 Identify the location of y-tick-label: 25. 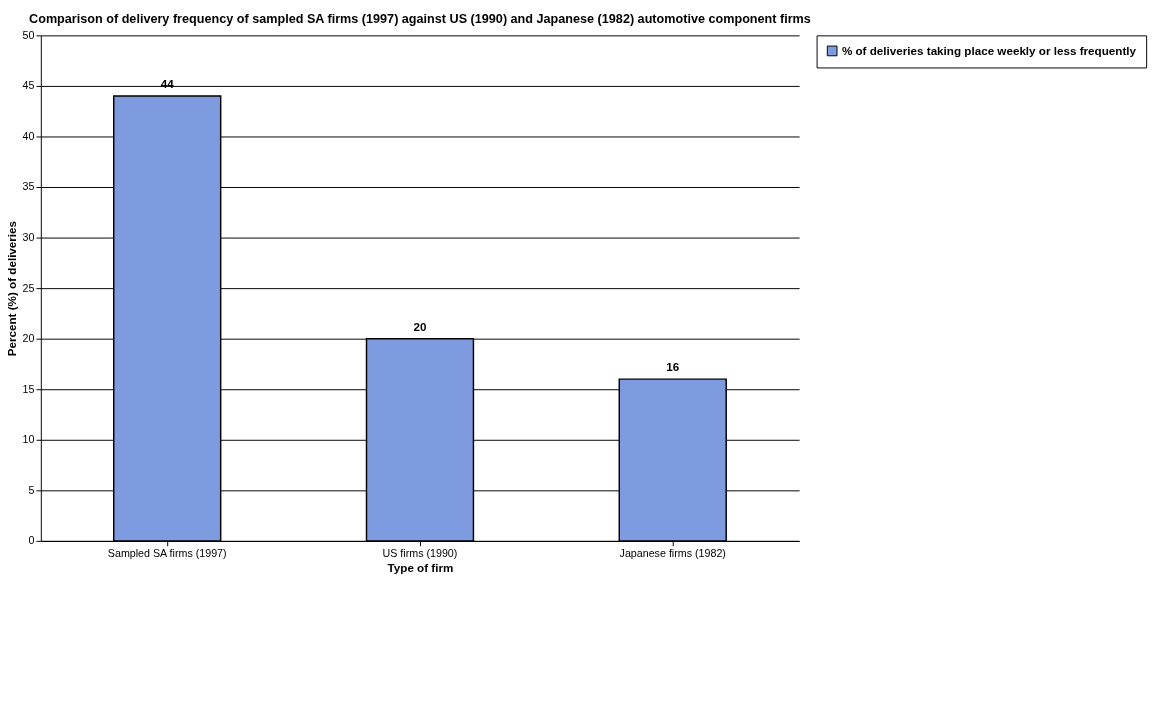
(28, 287).